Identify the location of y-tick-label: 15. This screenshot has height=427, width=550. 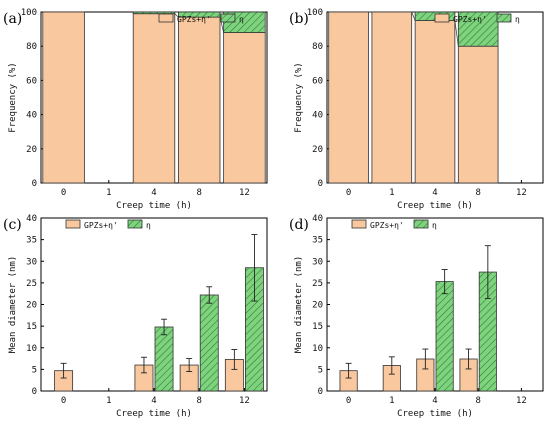
(317, 327).